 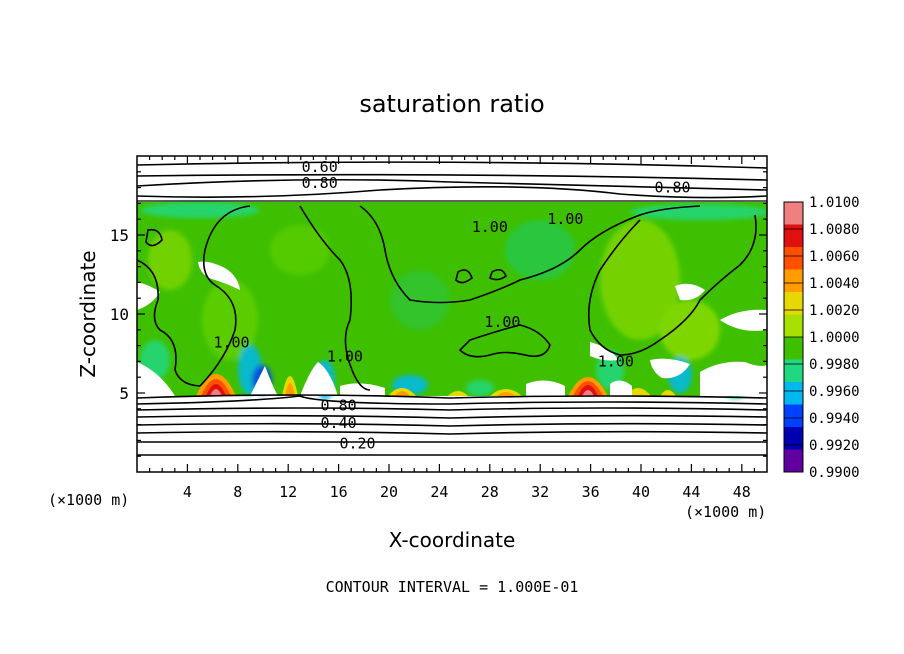 I want to click on colorbar-label: 0.9960, so click(x=834, y=392).